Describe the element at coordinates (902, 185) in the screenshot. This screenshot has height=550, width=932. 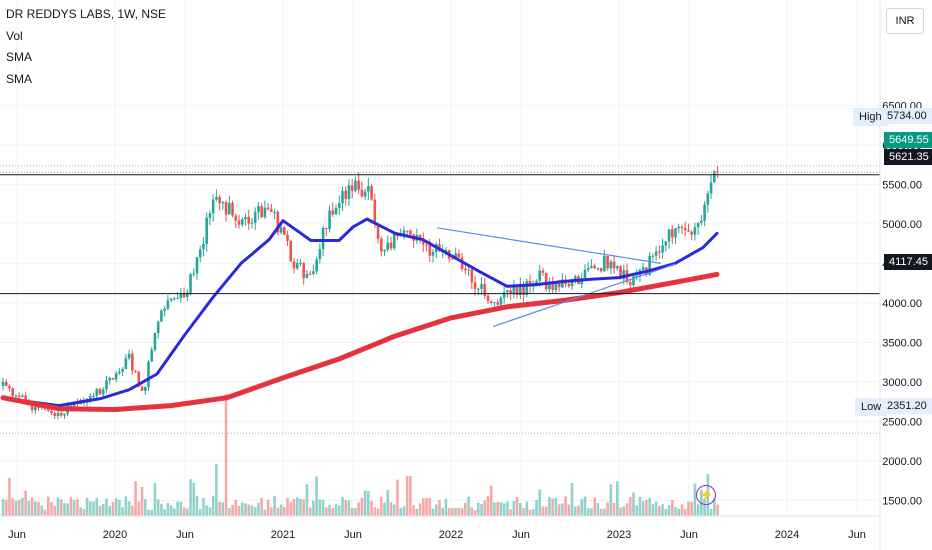
I see `y-tick-label: 5500.00` at that location.